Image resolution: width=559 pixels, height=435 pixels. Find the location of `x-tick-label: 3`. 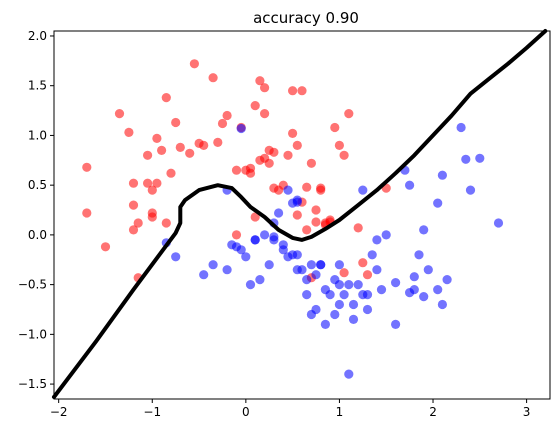

x-tick-label: 3 is located at coordinates (527, 412).